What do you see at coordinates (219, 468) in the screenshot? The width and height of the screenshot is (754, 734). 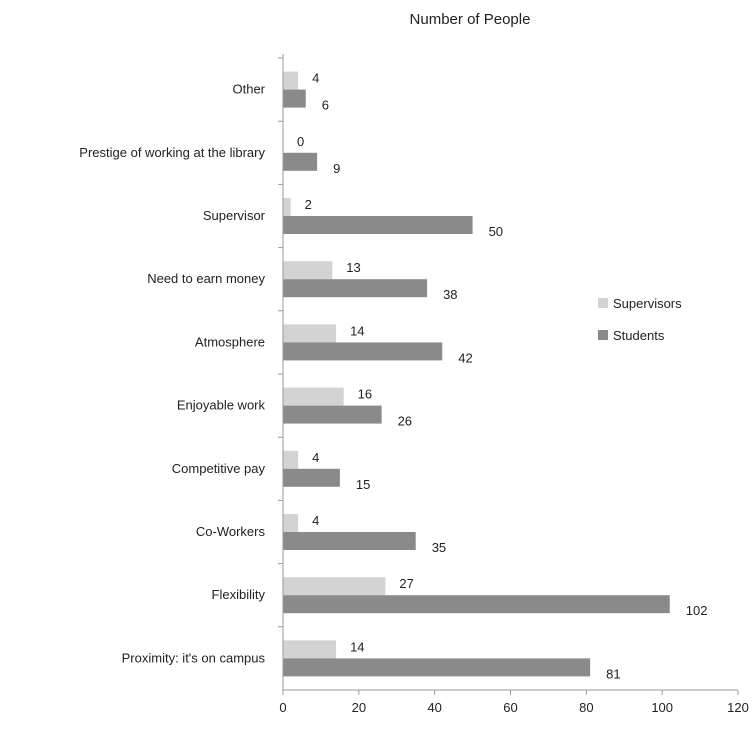 I see `category-label: Competitive pay` at bounding box center [219, 468].